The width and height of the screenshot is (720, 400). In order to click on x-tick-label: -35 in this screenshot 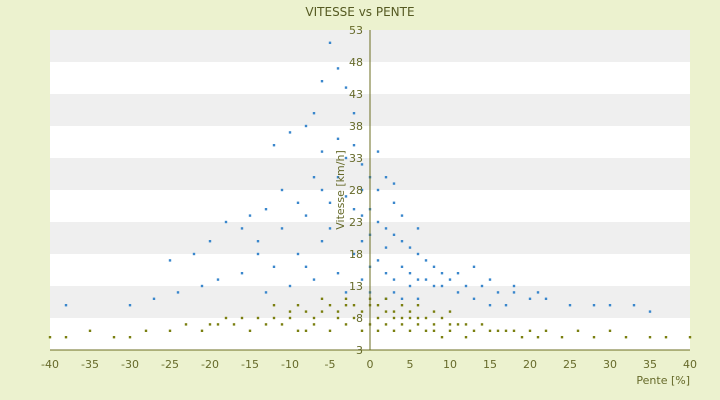, I will do `click(90, 364)`.